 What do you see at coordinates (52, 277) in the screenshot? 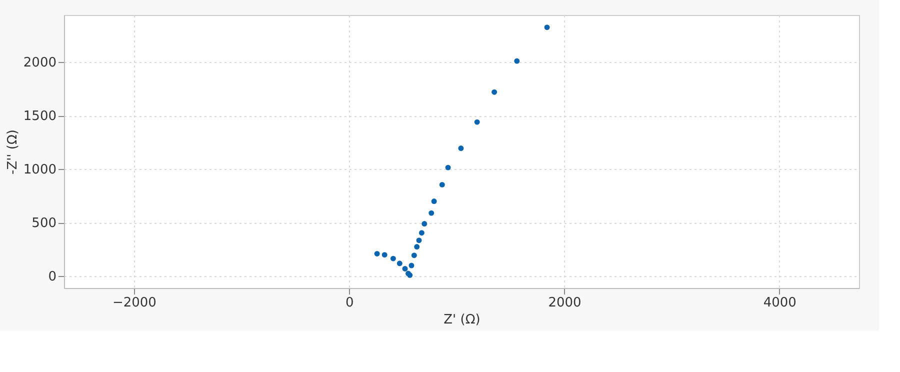
I see `y-tick-label: 0` at bounding box center [52, 277].